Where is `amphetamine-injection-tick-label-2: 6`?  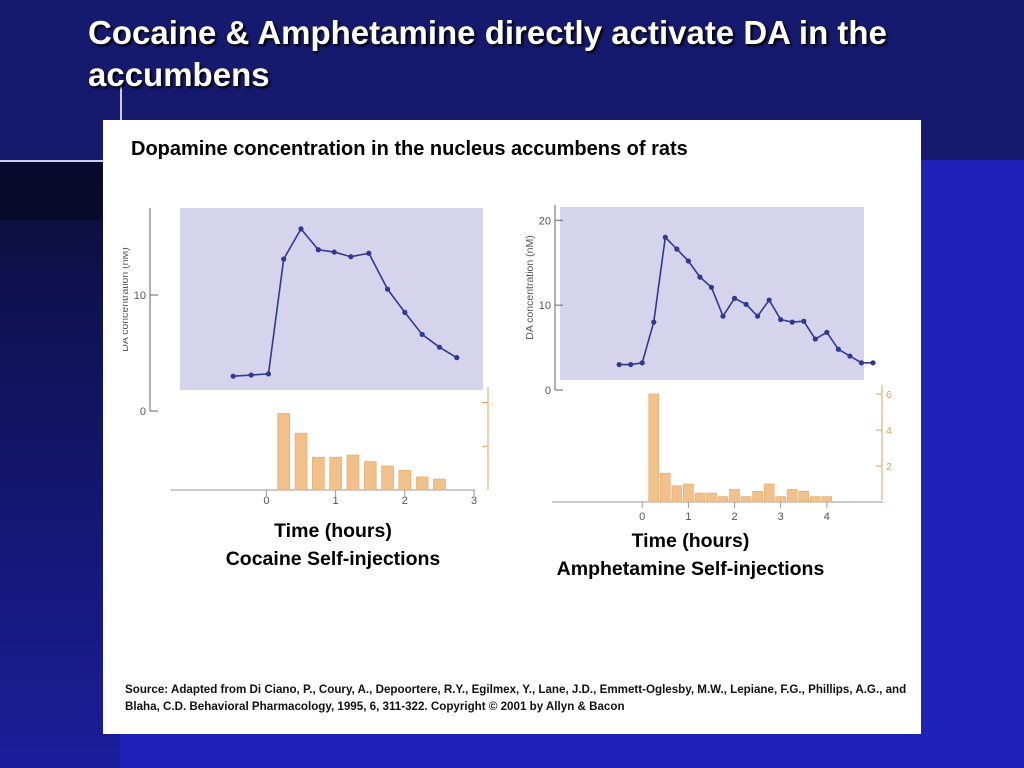
amphetamine-injection-tick-label-2: 6 is located at coordinates (889, 395).